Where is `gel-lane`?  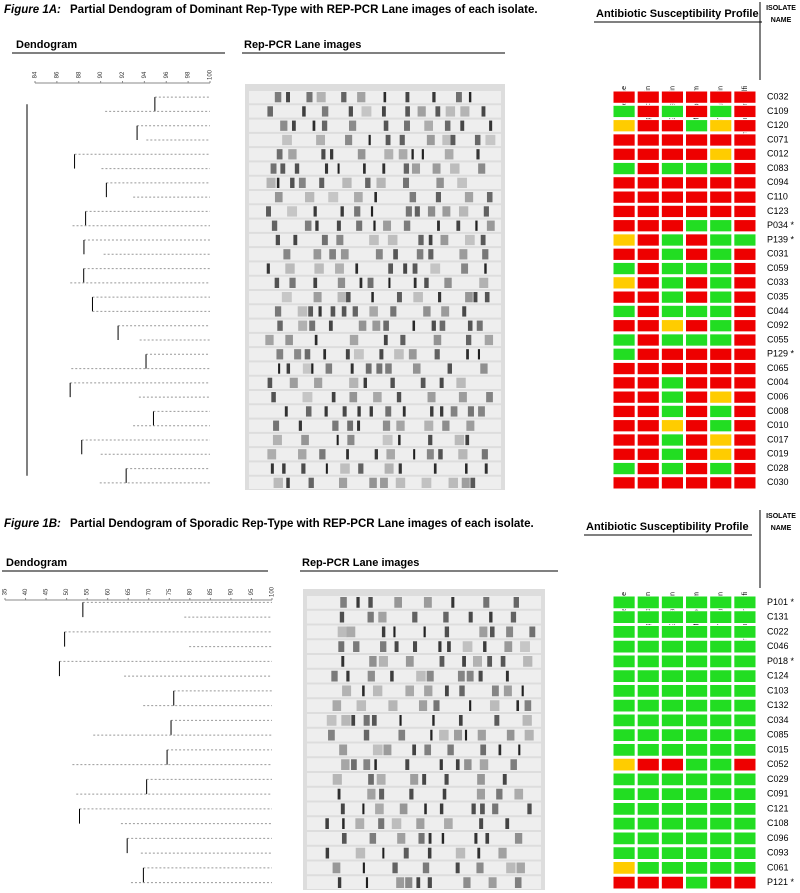 gel-lane is located at coordinates (375, 440).